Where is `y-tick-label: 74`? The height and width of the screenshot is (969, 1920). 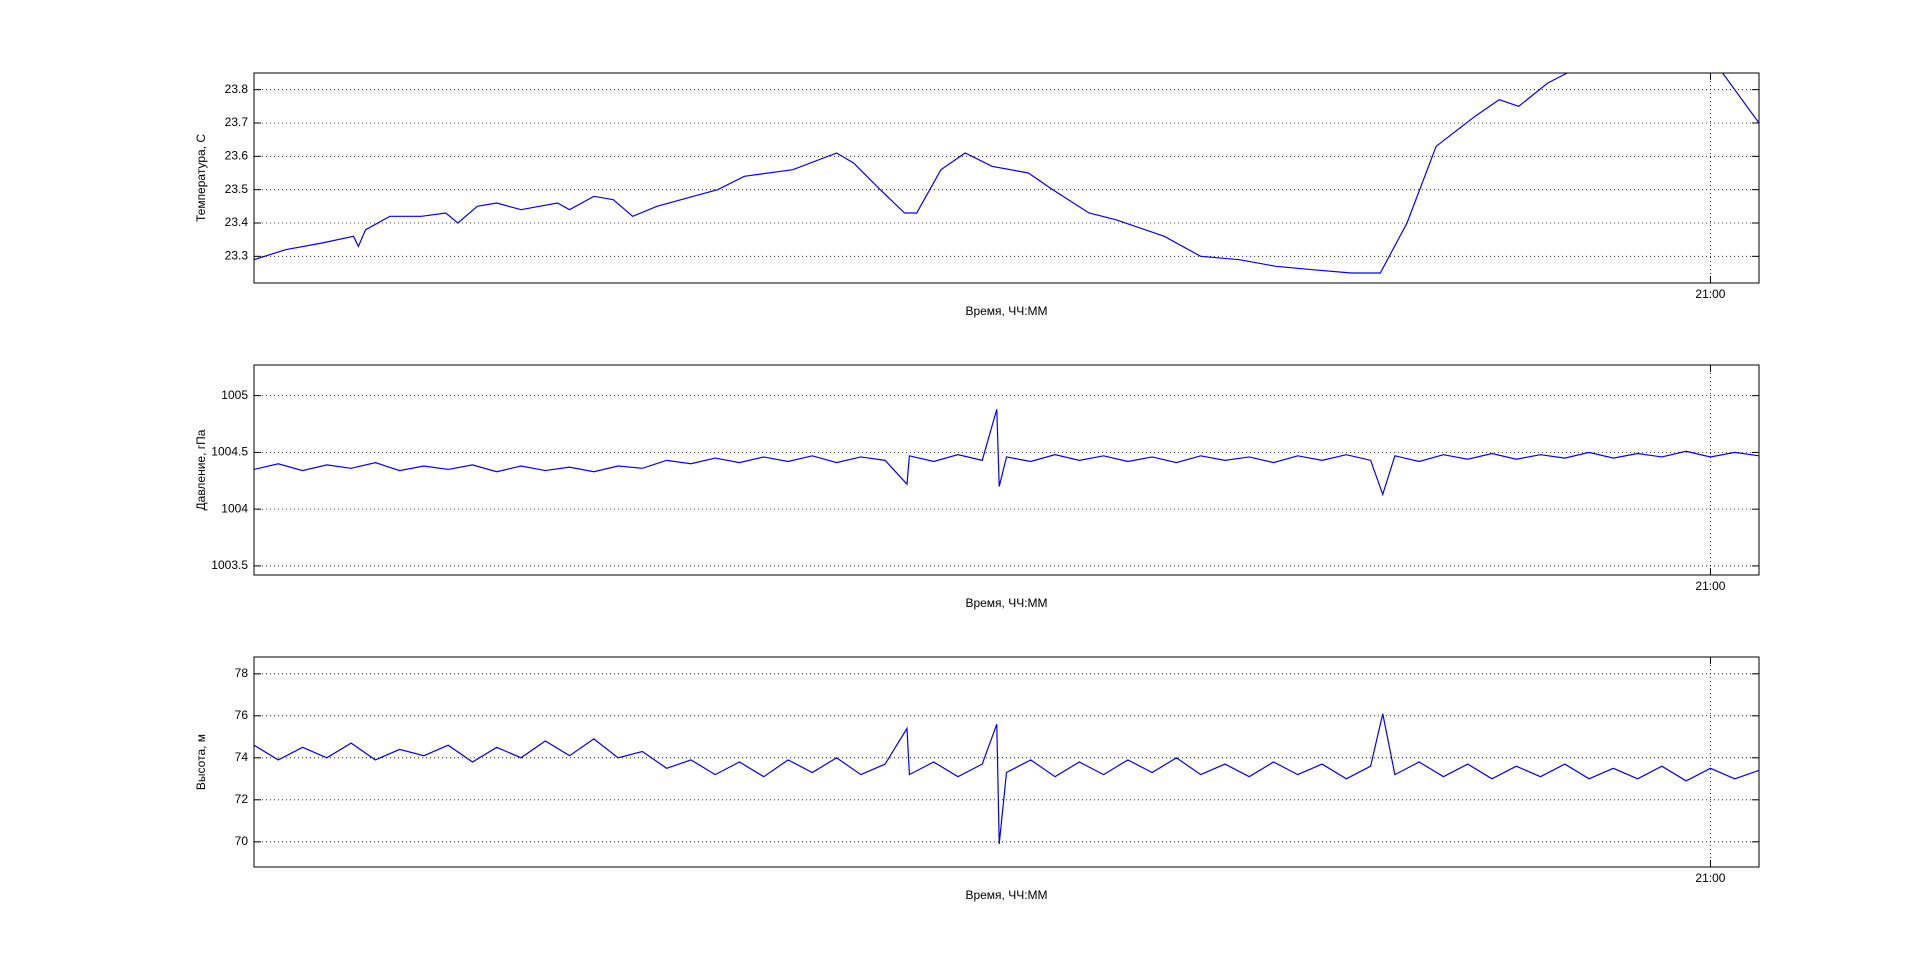 y-tick-label: 74 is located at coordinates (242, 757).